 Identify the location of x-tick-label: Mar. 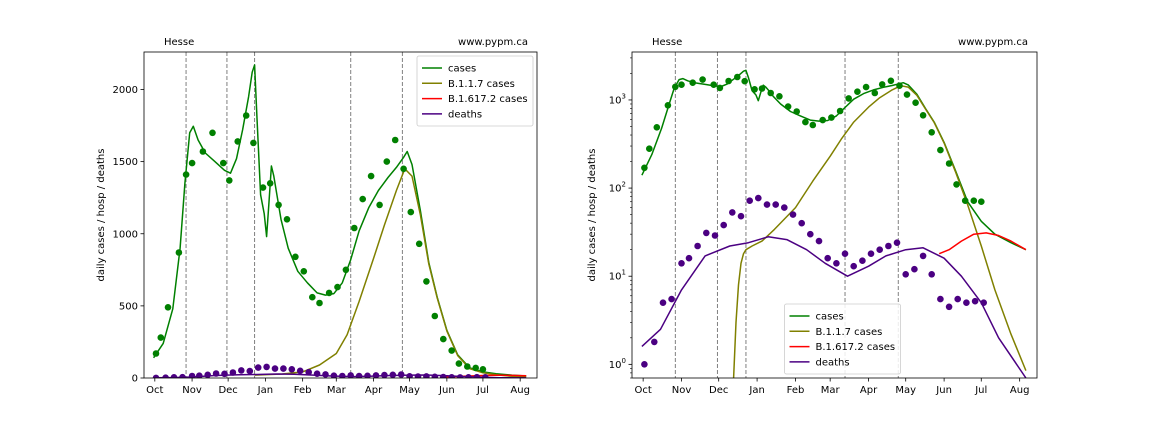
(831, 390).